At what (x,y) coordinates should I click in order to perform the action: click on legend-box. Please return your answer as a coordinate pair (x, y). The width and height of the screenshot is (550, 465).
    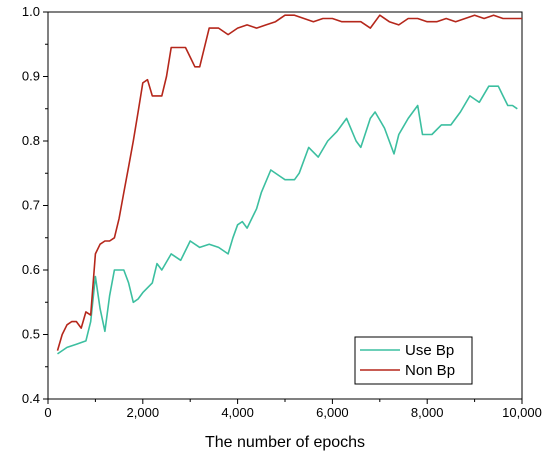
    Looking at the image, I should click on (413, 360).